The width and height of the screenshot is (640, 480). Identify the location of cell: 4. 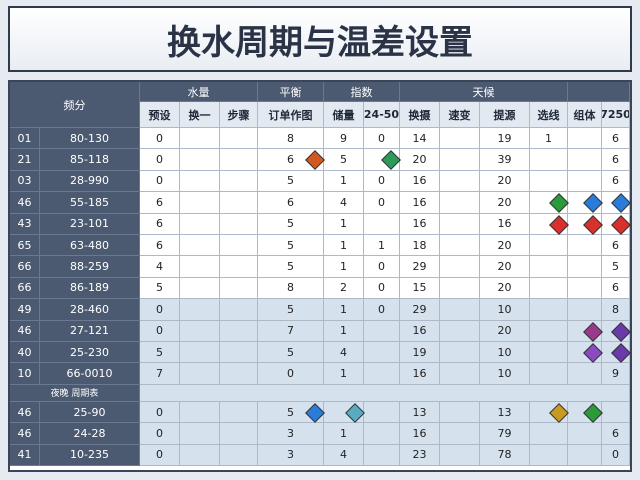
(344, 203).